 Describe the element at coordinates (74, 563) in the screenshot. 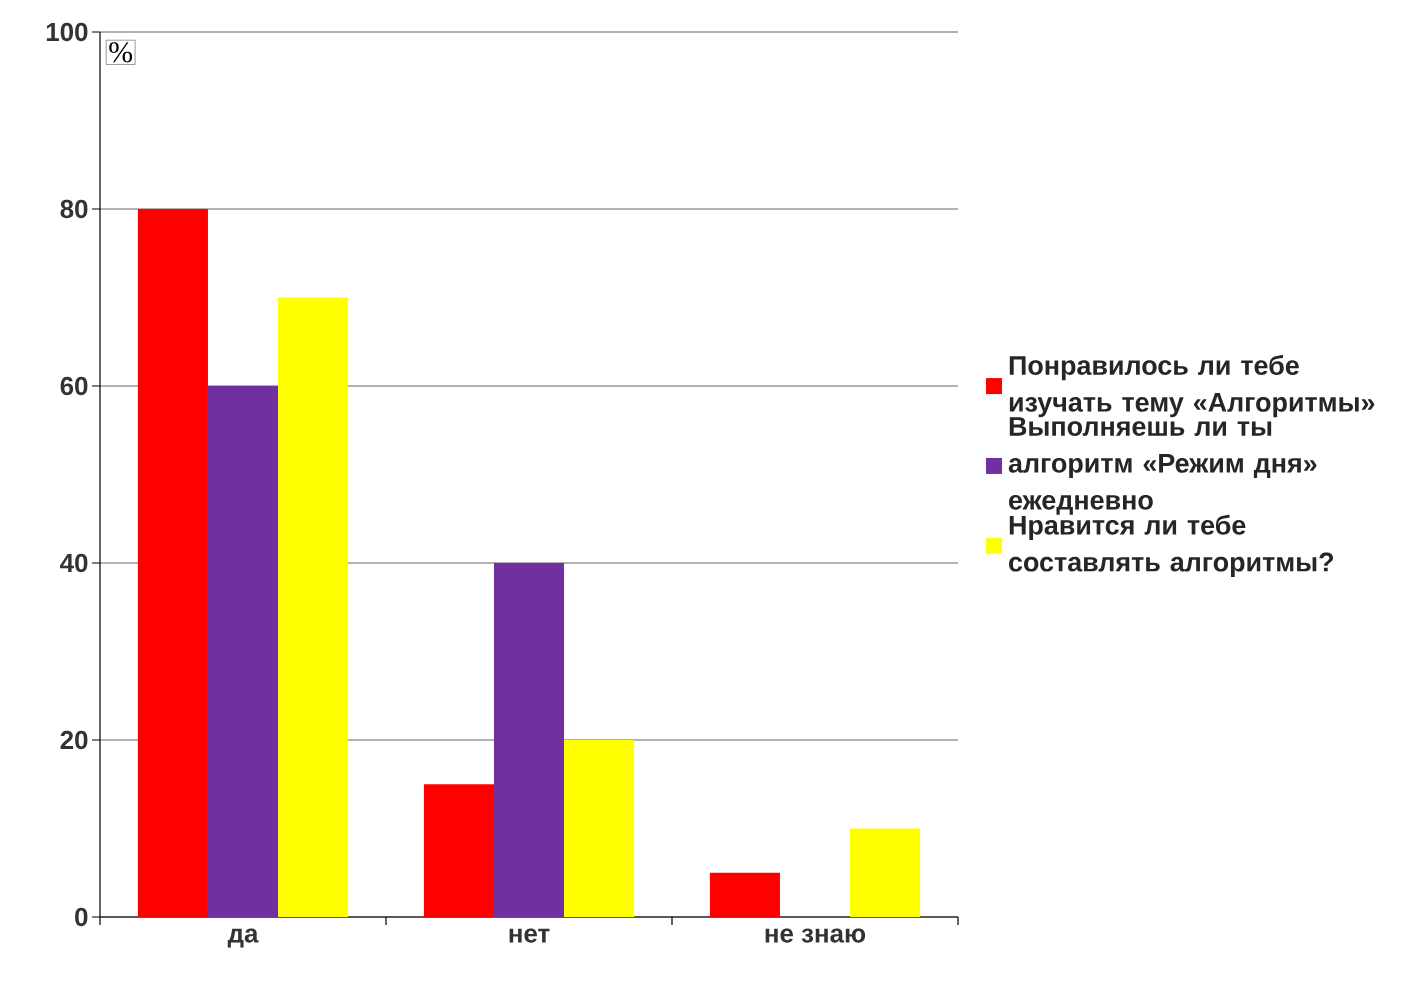

I see `y-tick-label: 40` at that location.